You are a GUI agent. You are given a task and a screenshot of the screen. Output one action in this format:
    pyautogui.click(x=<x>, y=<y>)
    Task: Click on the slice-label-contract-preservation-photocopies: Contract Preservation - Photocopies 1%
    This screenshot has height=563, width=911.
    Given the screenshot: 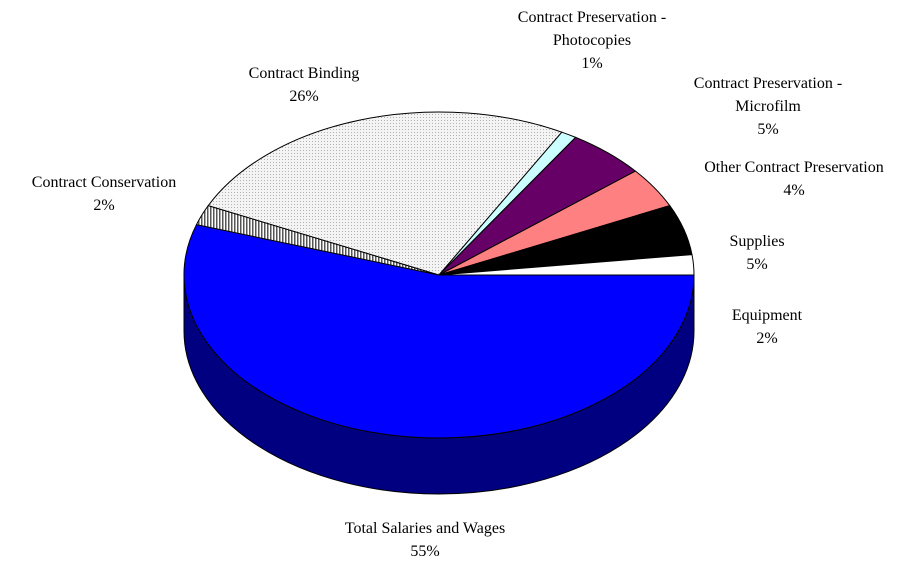 What is the action you would take?
    pyautogui.click(x=592, y=40)
    